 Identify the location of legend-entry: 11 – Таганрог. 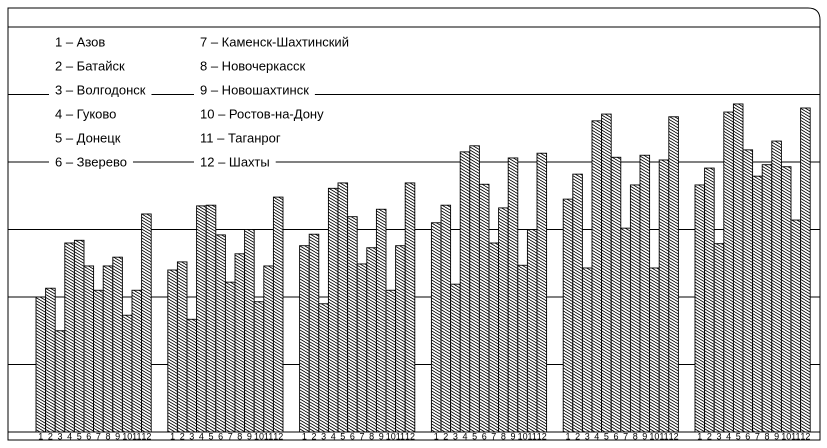
(240, 137).